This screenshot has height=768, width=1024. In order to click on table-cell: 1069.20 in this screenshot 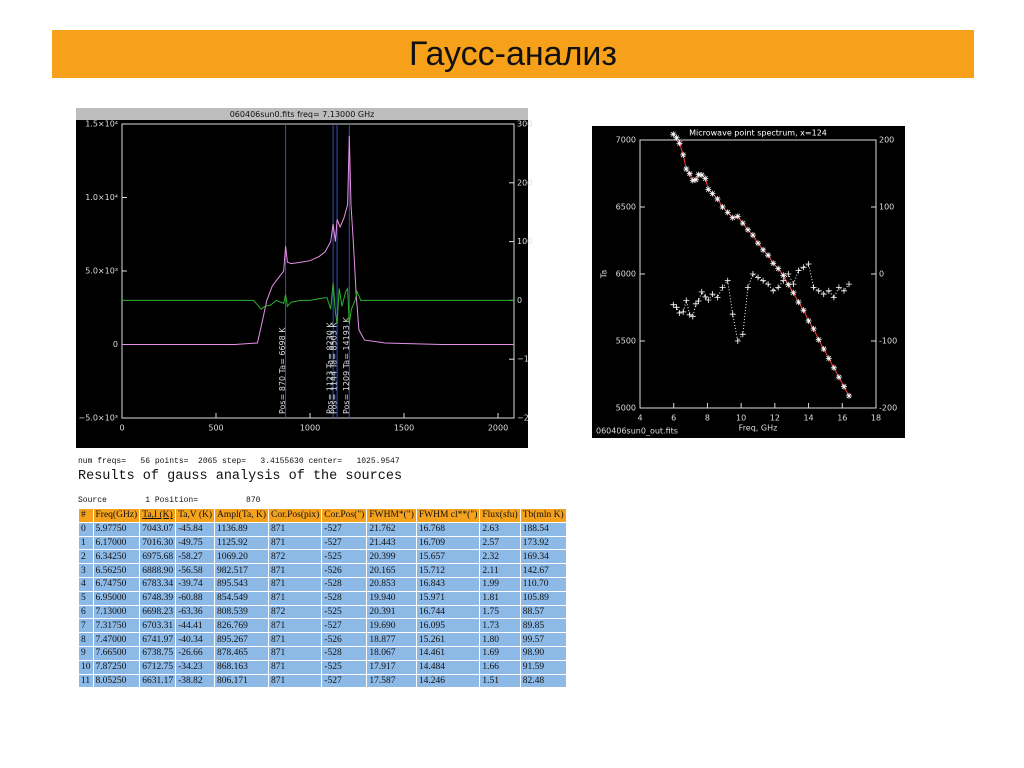, I will do `click(241, 557)`.